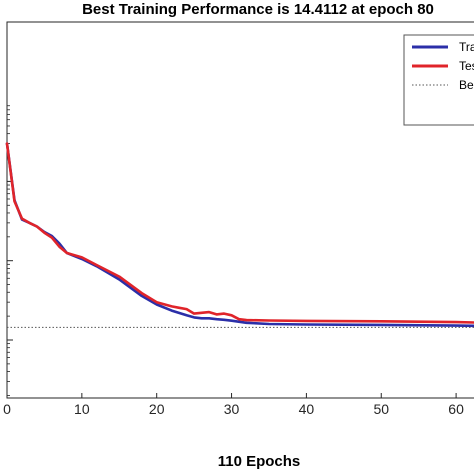  I want to click on legend-label-train: Train, so click(466, 47).